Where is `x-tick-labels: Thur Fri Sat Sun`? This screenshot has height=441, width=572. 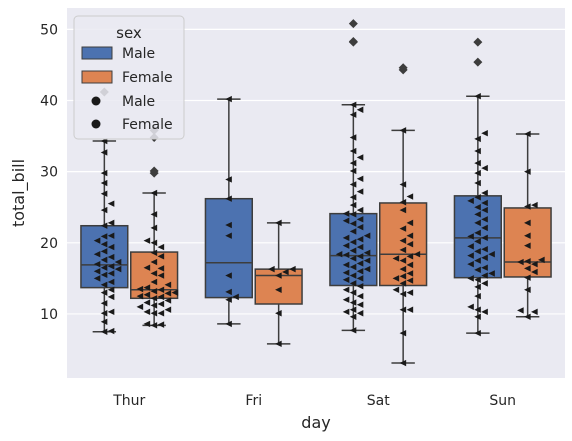 x-tick-labels: Thur Fri Sat Sun is located at coordinates (314, 401).